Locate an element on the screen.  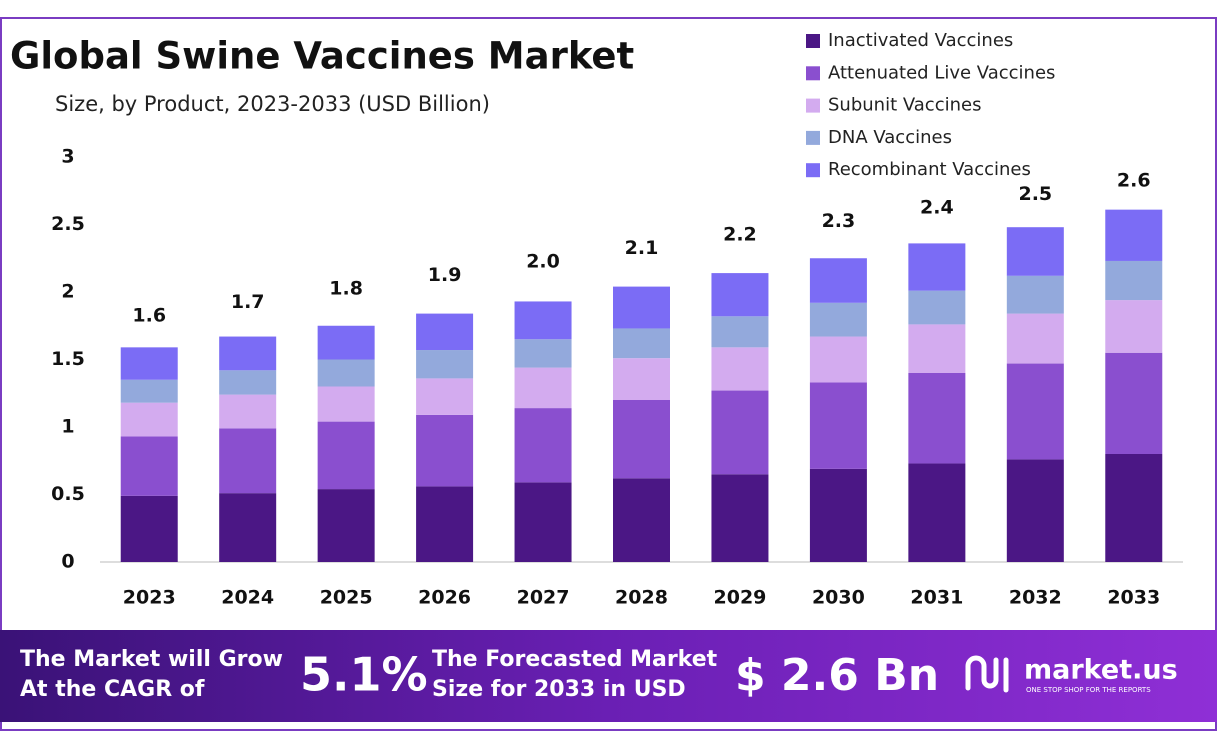
forecast-value: $ 2.6 Bn is located at coordinates (837, 675).